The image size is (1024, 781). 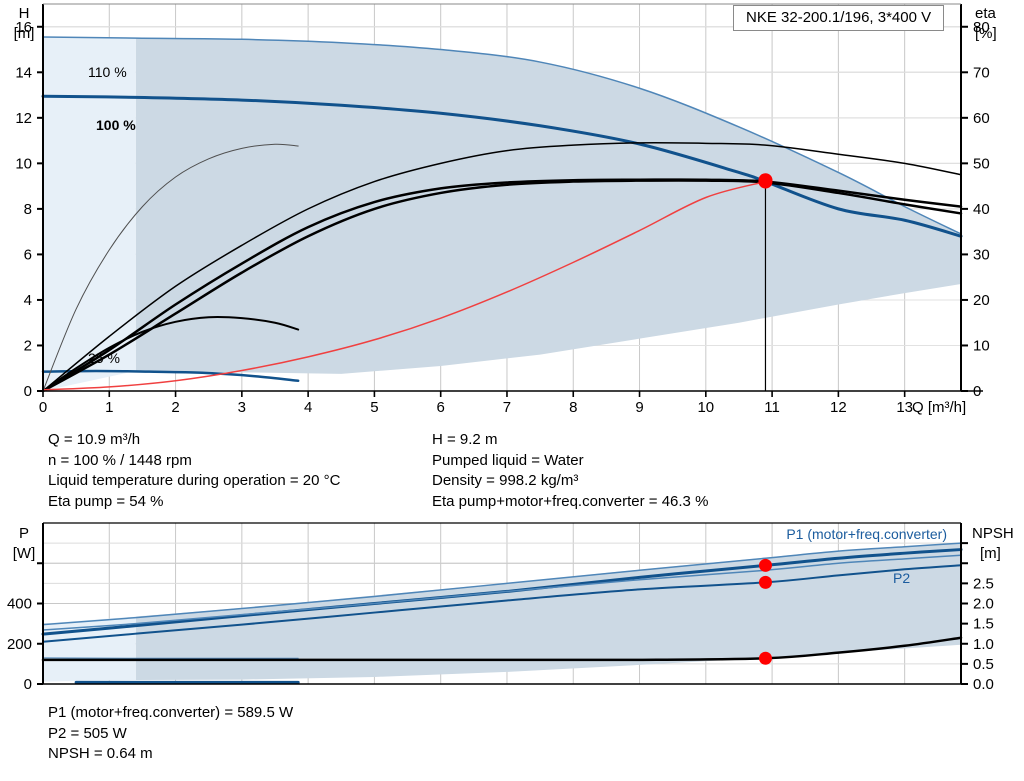 I want to click on info-line-eta-total: Eta pump+motor+freq.converter = 46.3 %, so click(x=570, y=501).